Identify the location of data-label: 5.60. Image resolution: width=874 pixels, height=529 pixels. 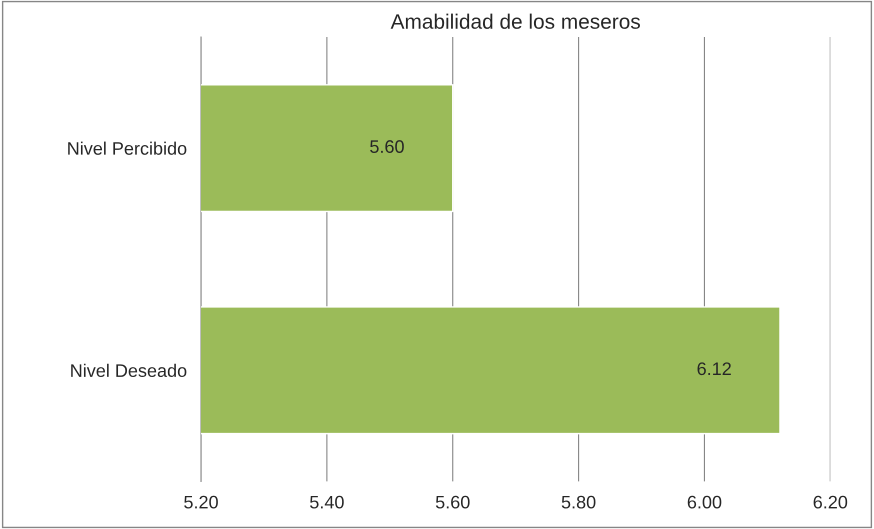
(387, 146).